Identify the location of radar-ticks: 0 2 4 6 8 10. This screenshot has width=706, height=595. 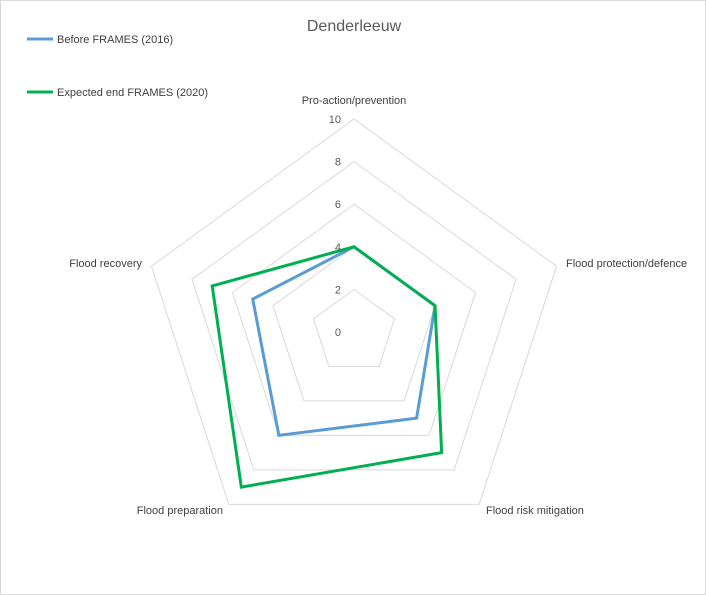
(335, 226).